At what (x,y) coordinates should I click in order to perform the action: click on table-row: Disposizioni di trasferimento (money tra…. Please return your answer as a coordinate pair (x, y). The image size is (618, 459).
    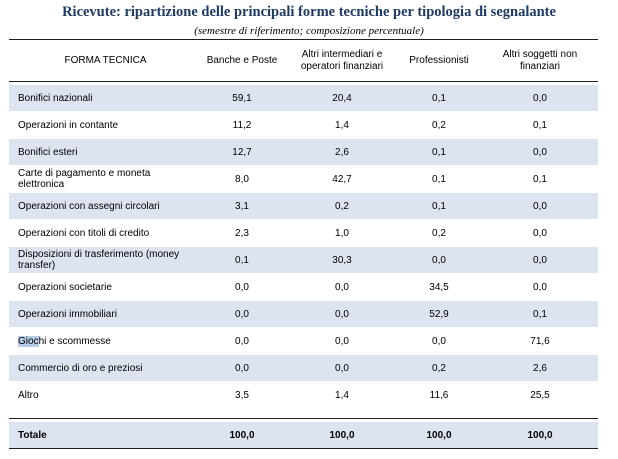
    Looking at the image, I should click on (303, 260).